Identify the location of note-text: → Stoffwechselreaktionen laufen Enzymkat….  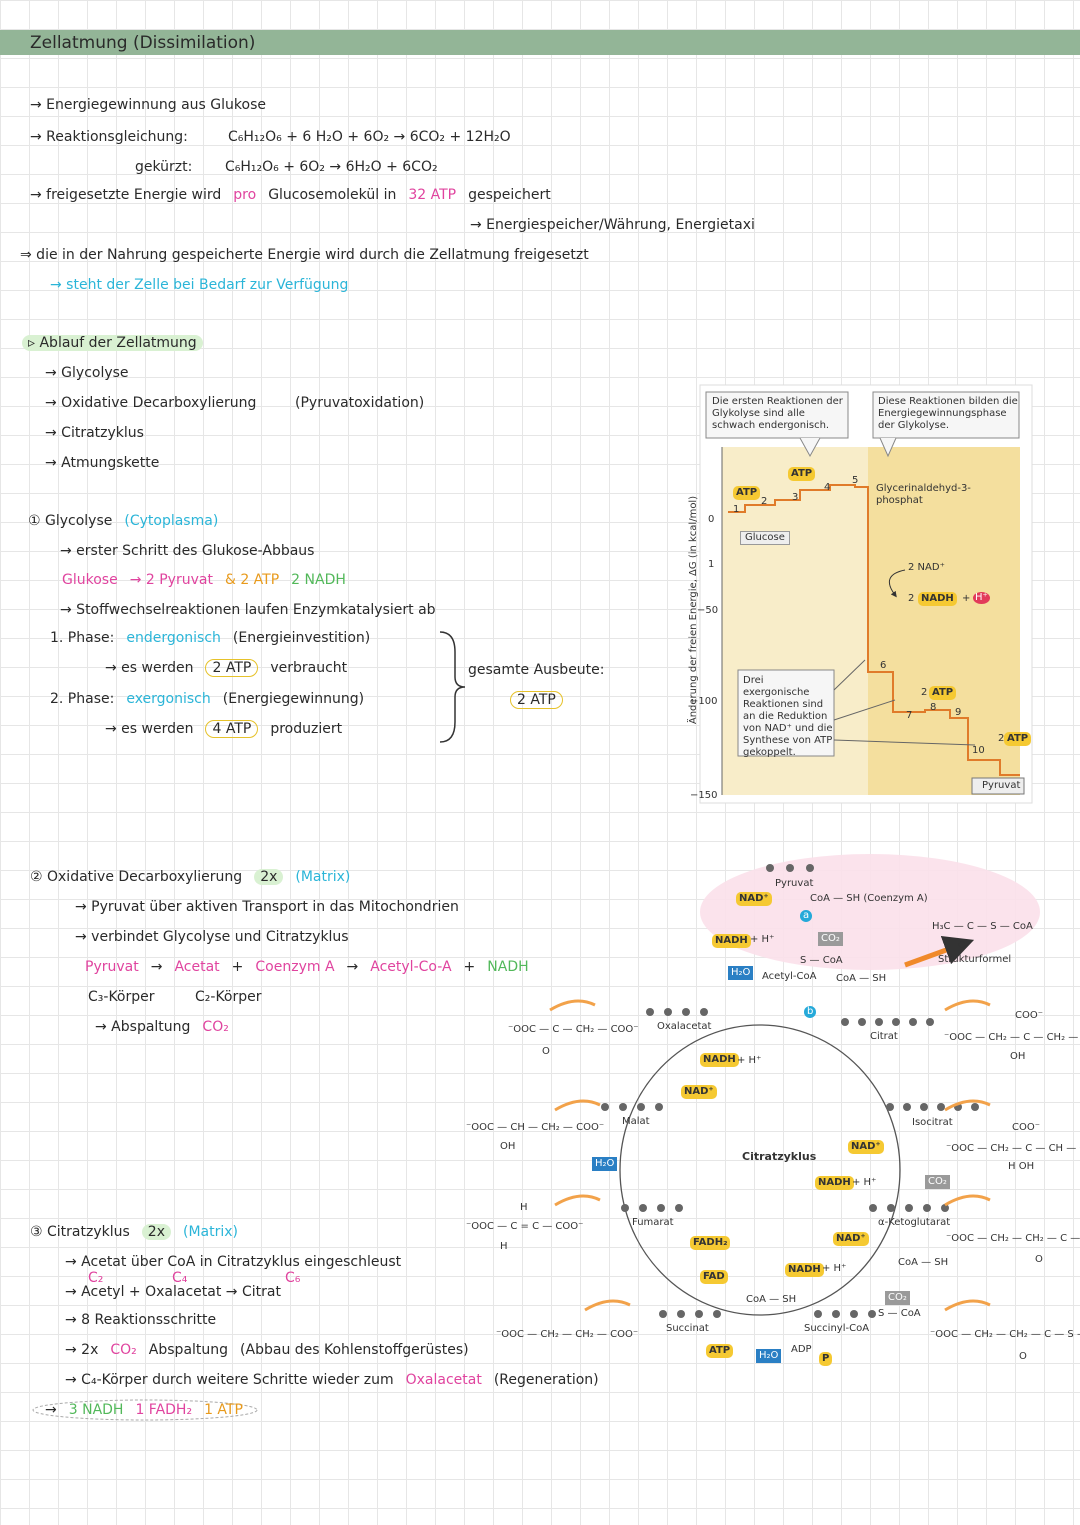
(248, 610).